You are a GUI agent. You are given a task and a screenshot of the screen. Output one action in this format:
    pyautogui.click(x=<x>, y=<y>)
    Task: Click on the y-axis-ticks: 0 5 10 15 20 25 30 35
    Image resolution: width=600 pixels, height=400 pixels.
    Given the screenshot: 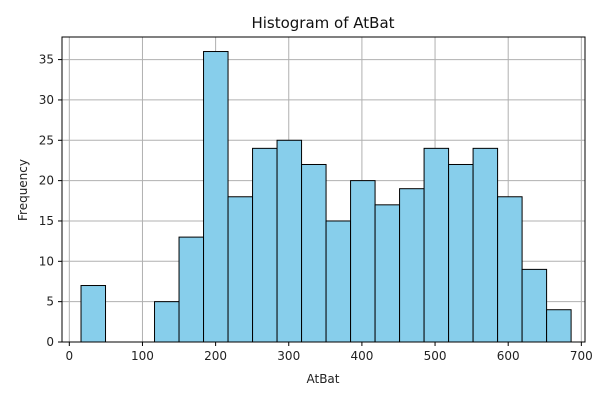 What is the action you would take?
    pyautogui.click(x=50, y=201)
    